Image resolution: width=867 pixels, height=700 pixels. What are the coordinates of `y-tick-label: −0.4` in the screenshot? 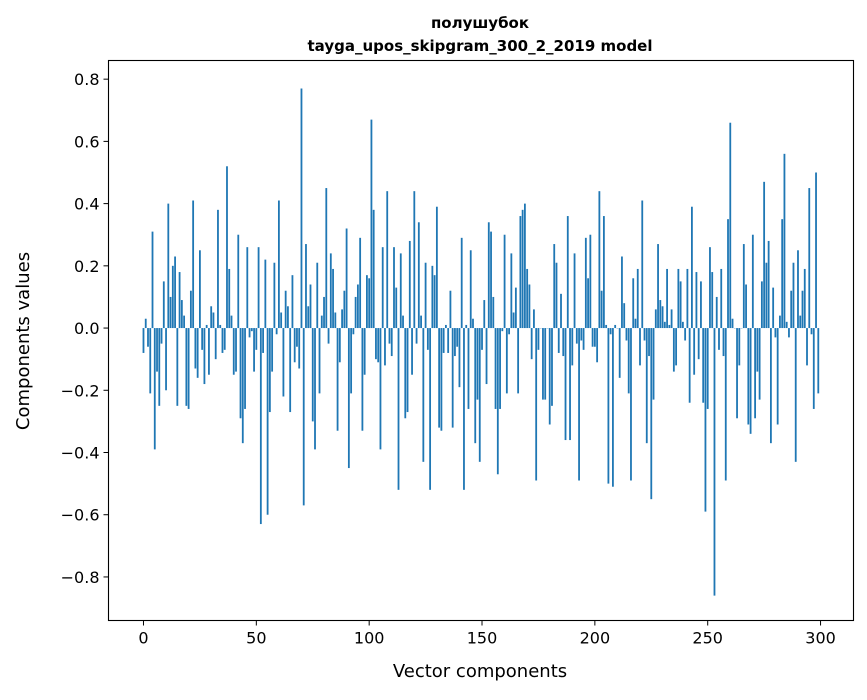 It's located at (80, 453).